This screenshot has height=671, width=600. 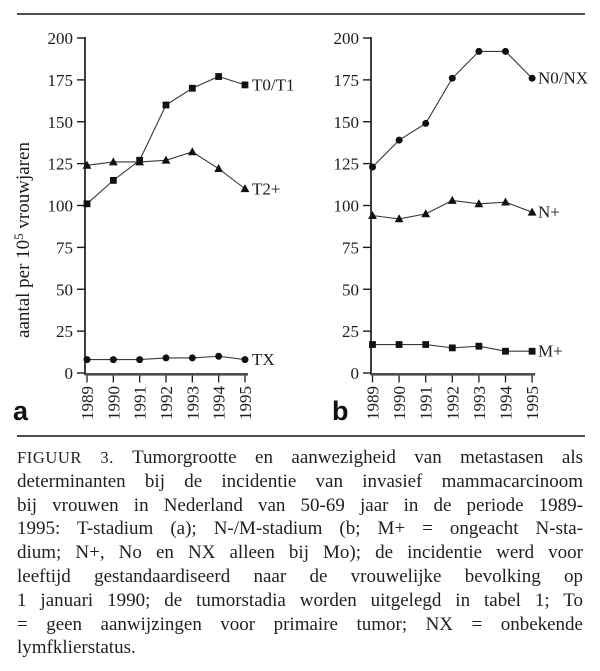 What do you see at coordinates (563, 78) in the screenshot?
I see `series-label-N0/NX: N0/NX` at bounding box center [563, 78].